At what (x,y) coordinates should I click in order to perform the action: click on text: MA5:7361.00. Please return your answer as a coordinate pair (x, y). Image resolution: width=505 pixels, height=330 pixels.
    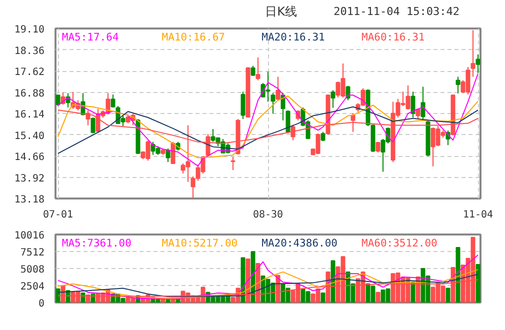
    Looking at the image, I should click on (97, 244).